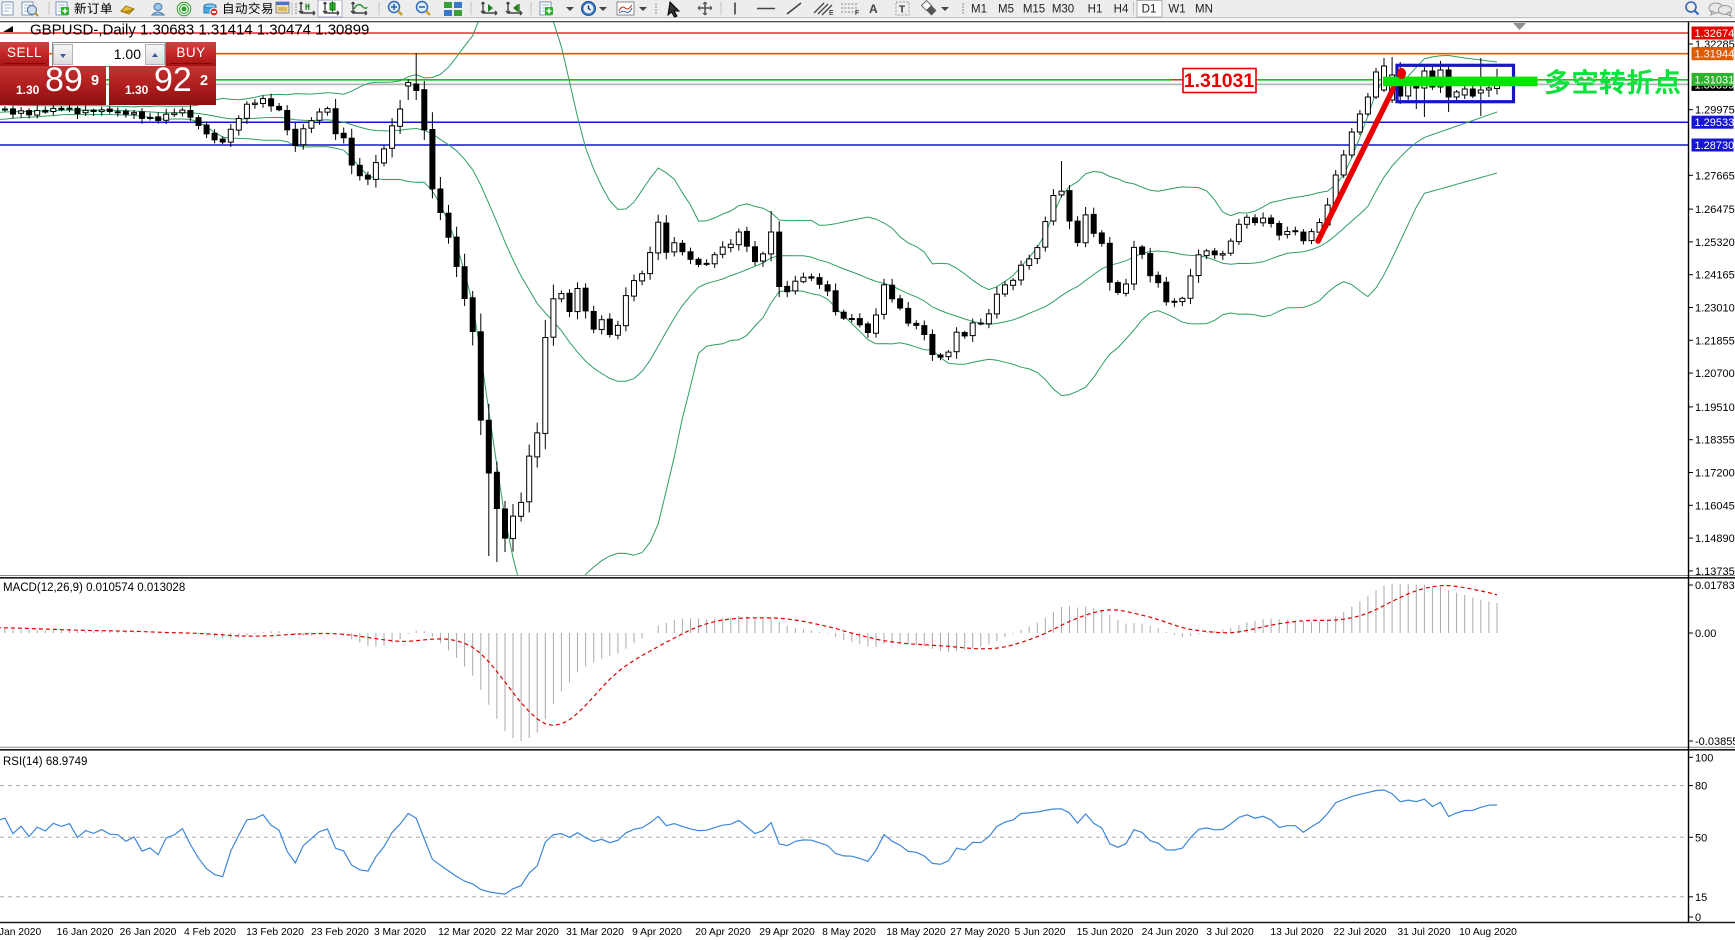 The height and width of the screenshot is (940, 1735). Describe the element at coordinates (20, 932) in the screenshot. I see `svg-text: Jan 2020` at that location.